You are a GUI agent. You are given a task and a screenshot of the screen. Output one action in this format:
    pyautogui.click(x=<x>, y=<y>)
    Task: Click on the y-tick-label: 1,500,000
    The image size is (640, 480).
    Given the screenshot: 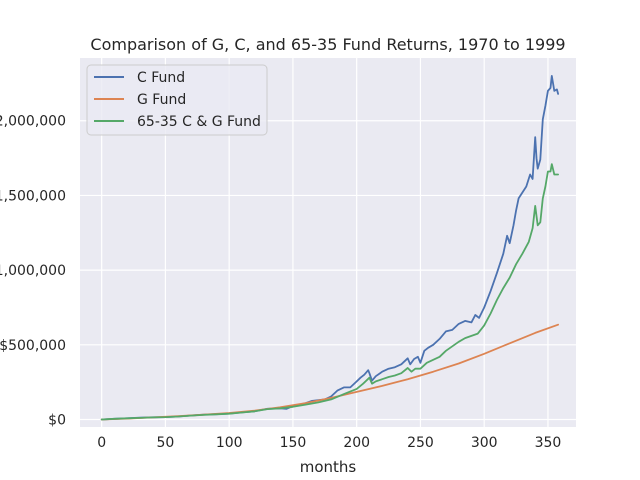 What is the action you would take?
    pyautogui.click(x=33, y=196)
    